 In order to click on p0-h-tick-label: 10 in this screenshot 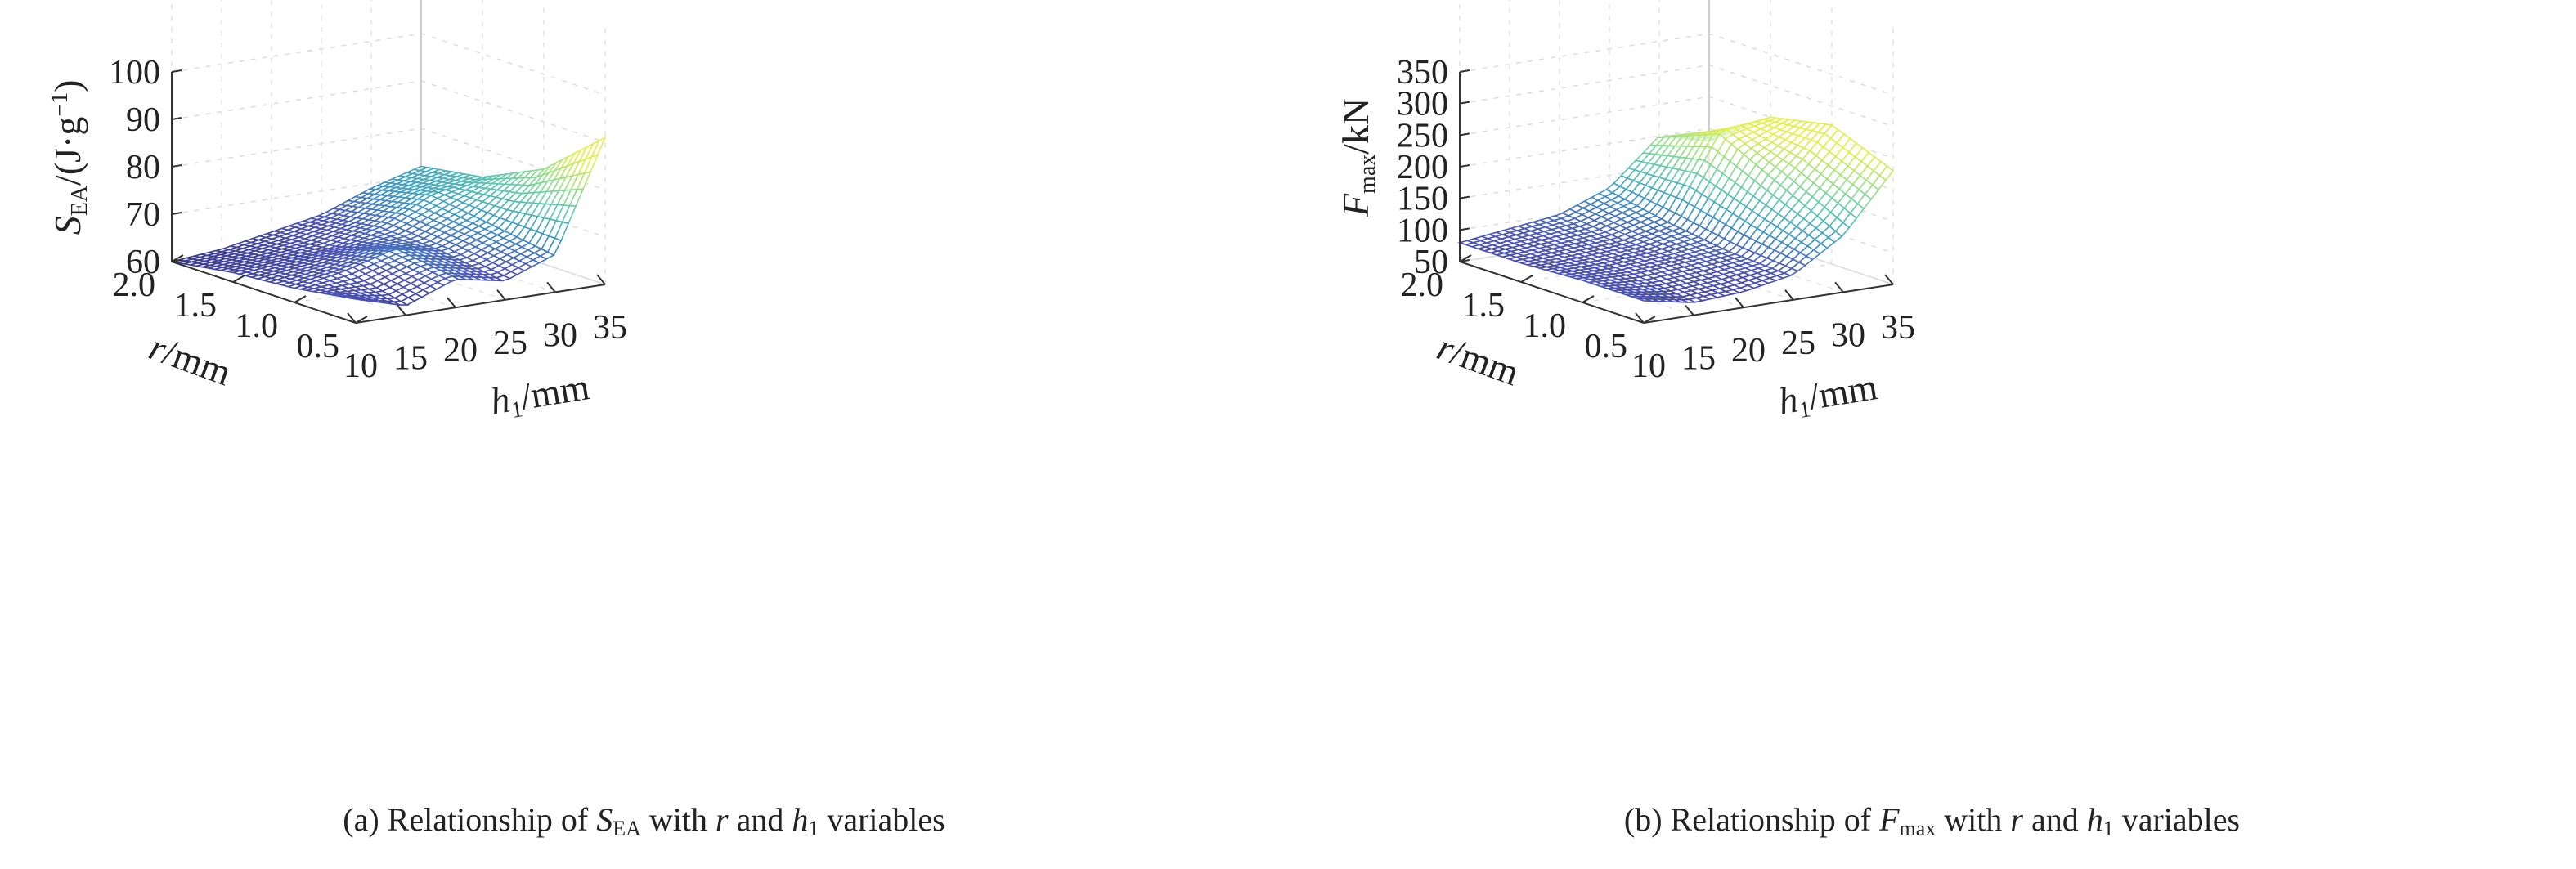, I will do `click(360, 366)`.